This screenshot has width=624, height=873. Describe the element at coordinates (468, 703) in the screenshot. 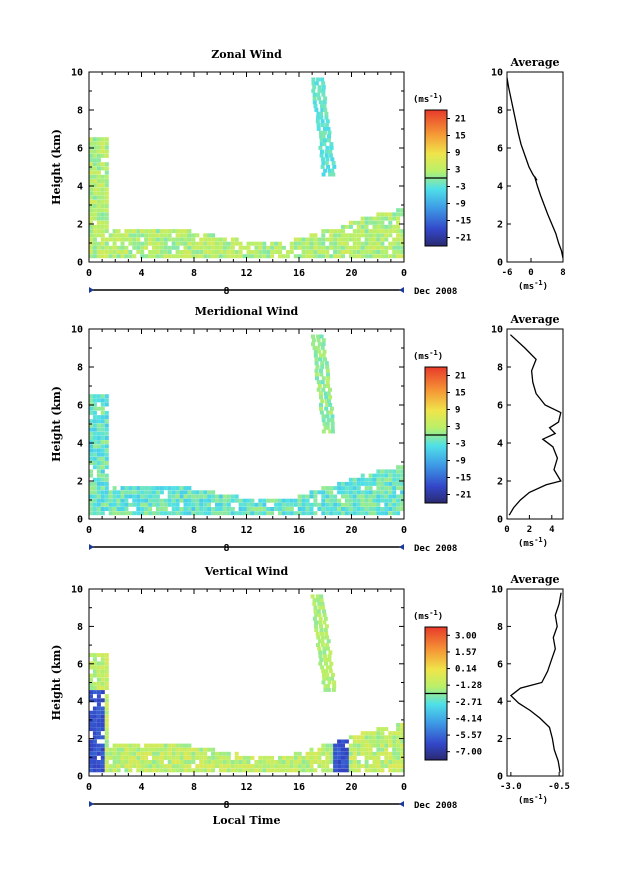

I see `colorbar-label: -2.71` at that location.